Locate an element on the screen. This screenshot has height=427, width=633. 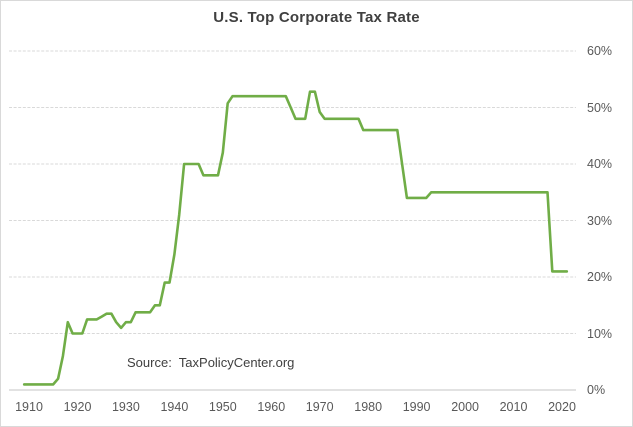
x-axis-tick-label: 2000 is located at coordinates (465, 407).